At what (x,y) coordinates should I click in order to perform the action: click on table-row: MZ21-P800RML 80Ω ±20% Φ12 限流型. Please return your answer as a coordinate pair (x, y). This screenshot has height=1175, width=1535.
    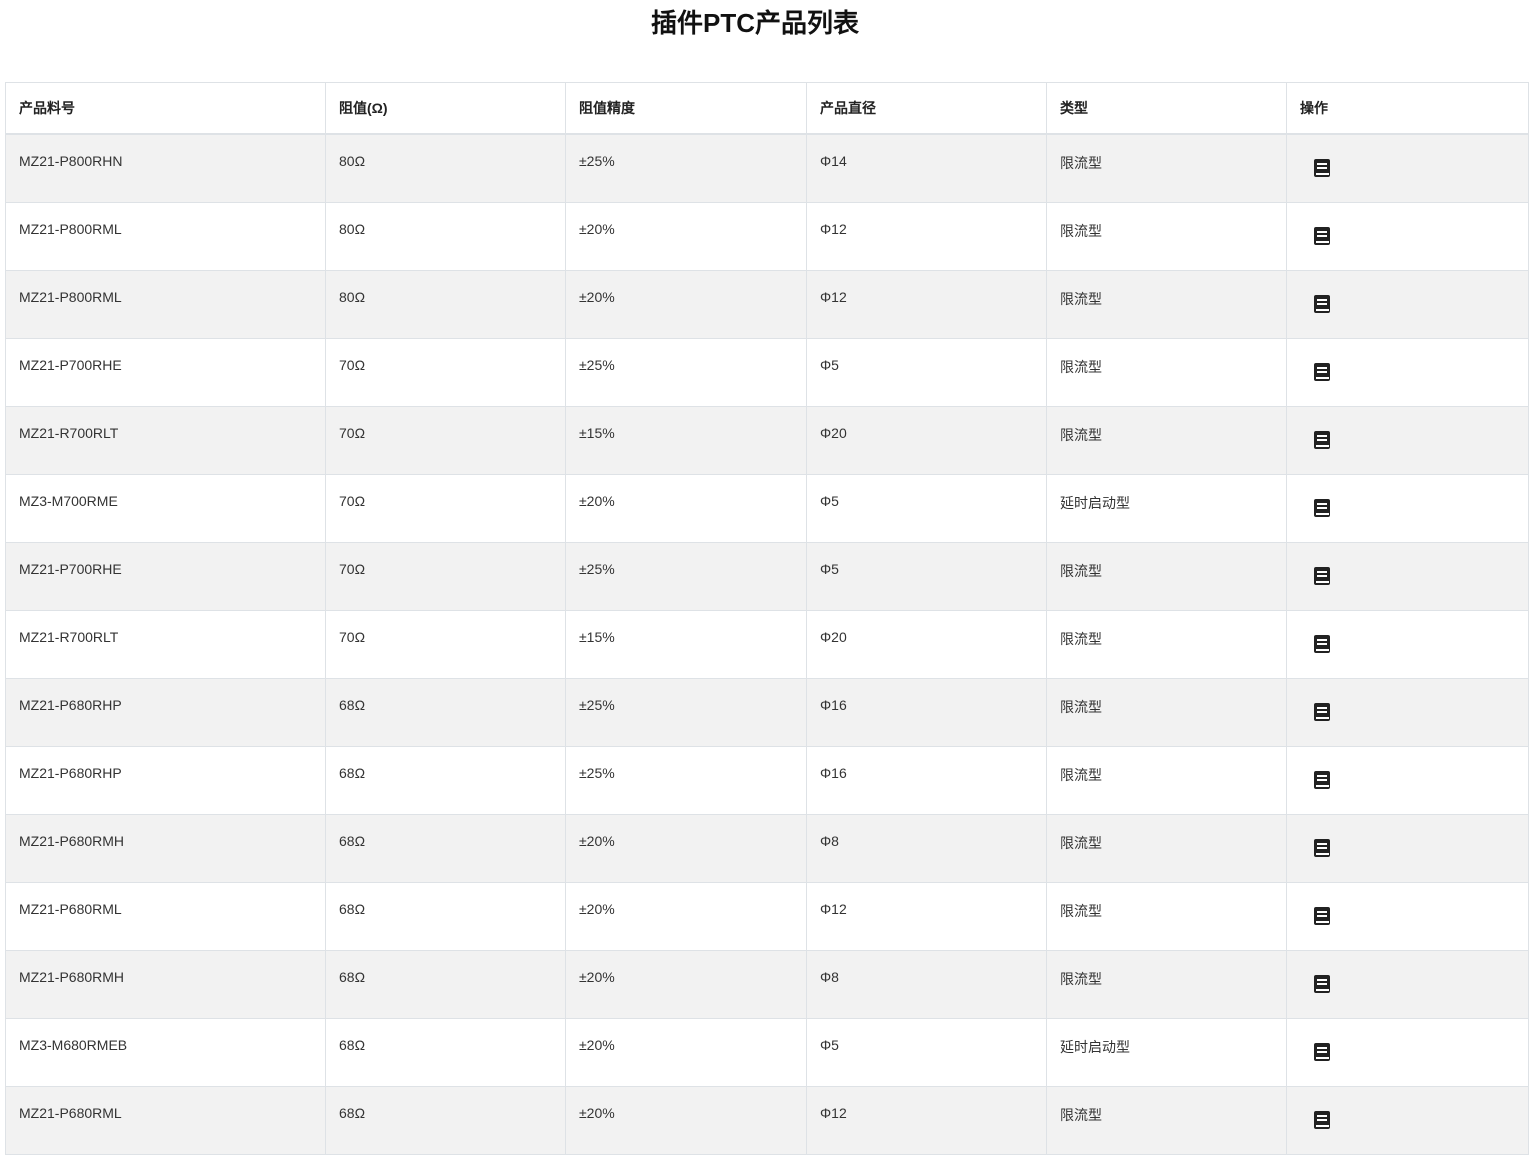
    Looking at the image, I should click on (767, 304).